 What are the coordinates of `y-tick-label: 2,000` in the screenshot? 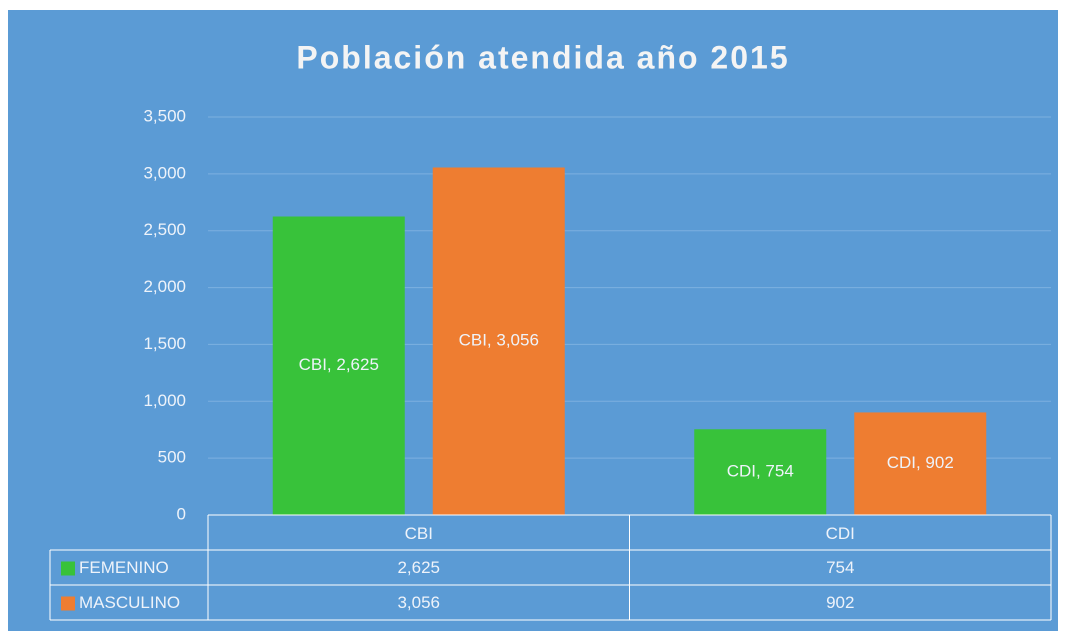 It's located at (164, 286).